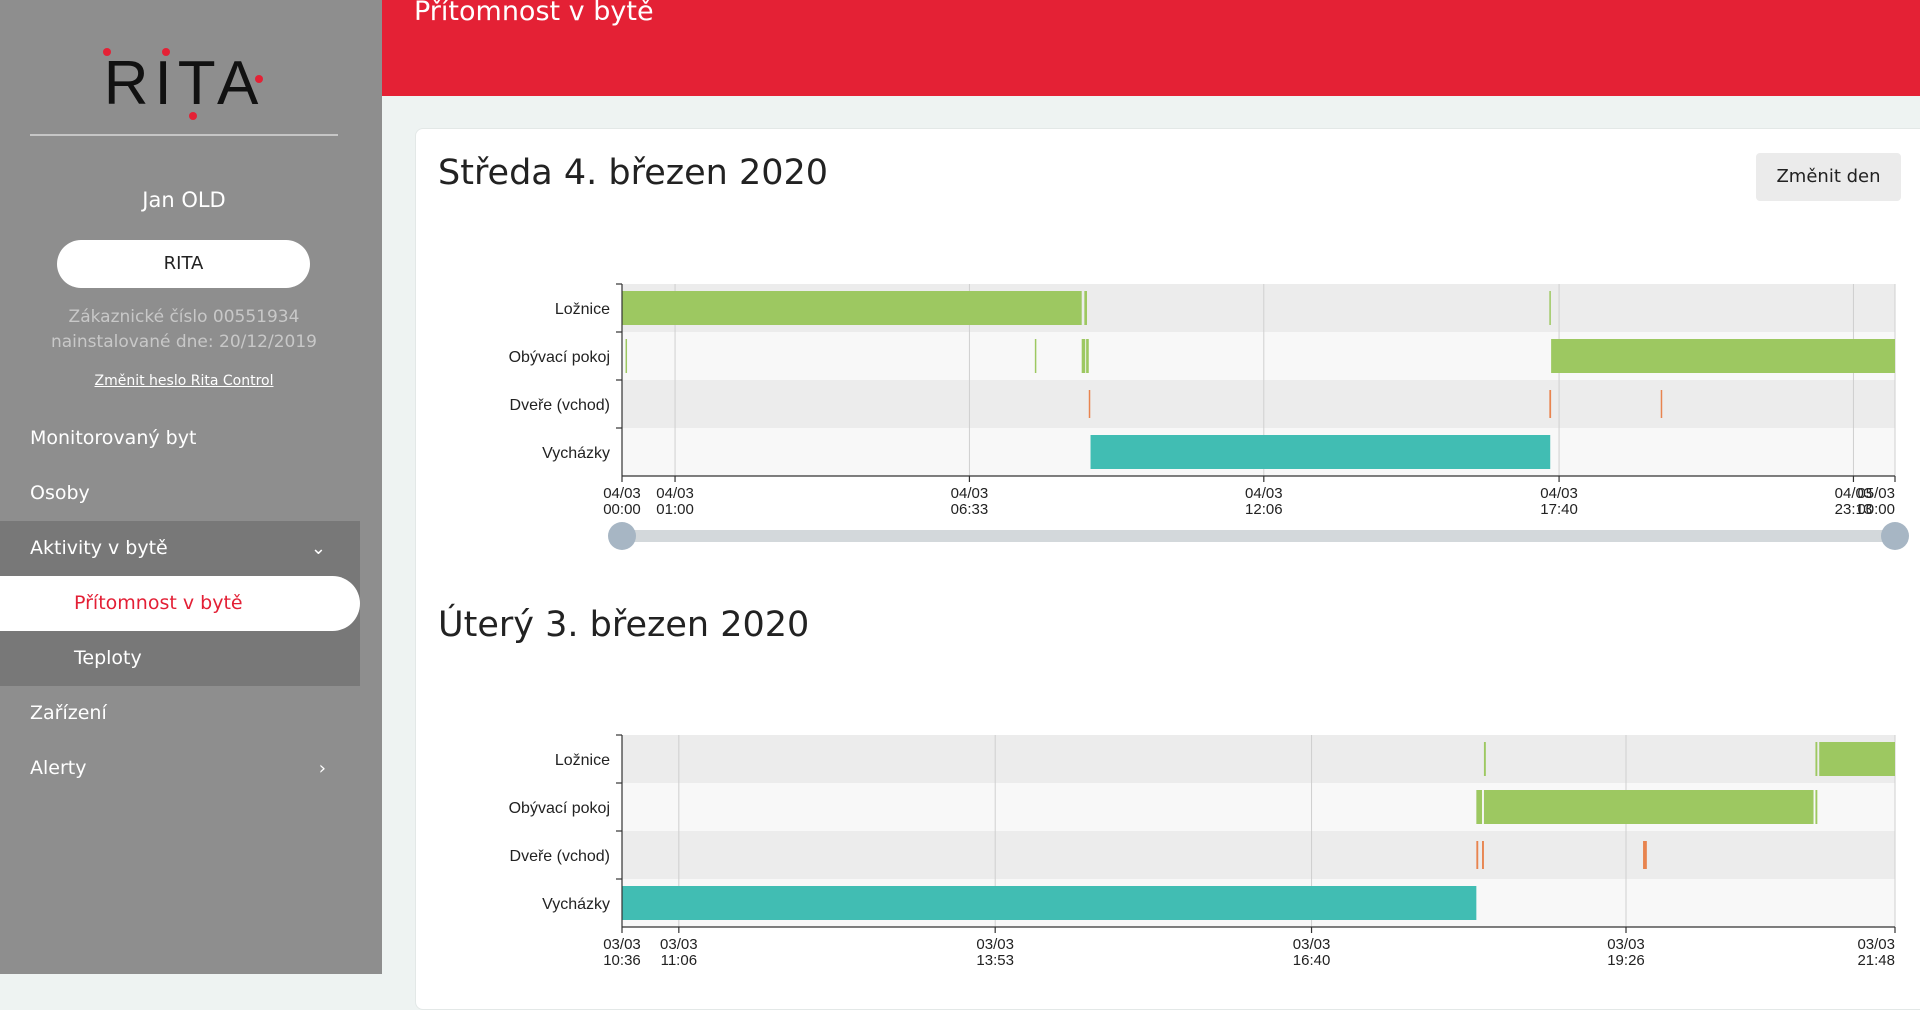 This screenshot has width=1920, height=1010. Describe the element at coordinates (1876, 960) in the screenshot. I see `x-tick-time: 21:48` at that location.